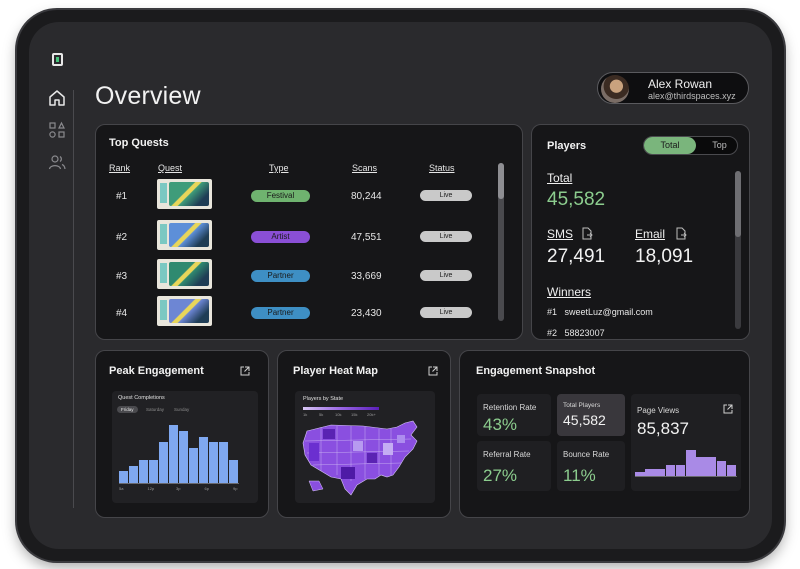  I want to click on retention-rate-stat: Retention Rate 43%, so click(514, 415).